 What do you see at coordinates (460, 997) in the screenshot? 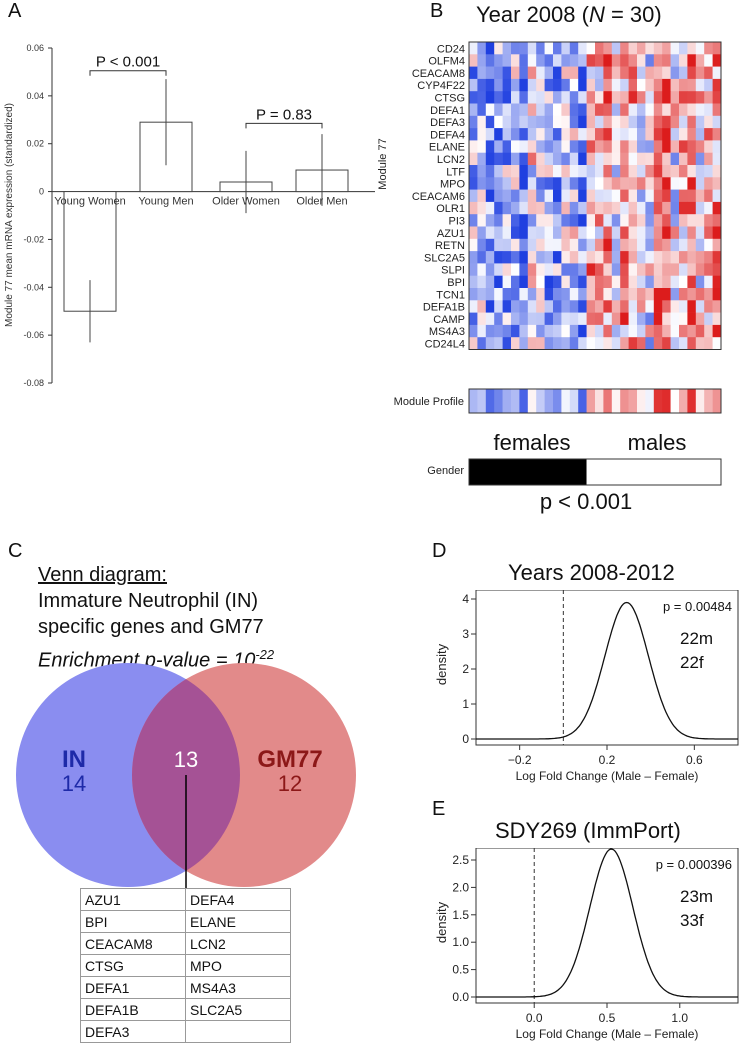
I see `y-tick-label: 0.0` at bounding box center [460, 997].